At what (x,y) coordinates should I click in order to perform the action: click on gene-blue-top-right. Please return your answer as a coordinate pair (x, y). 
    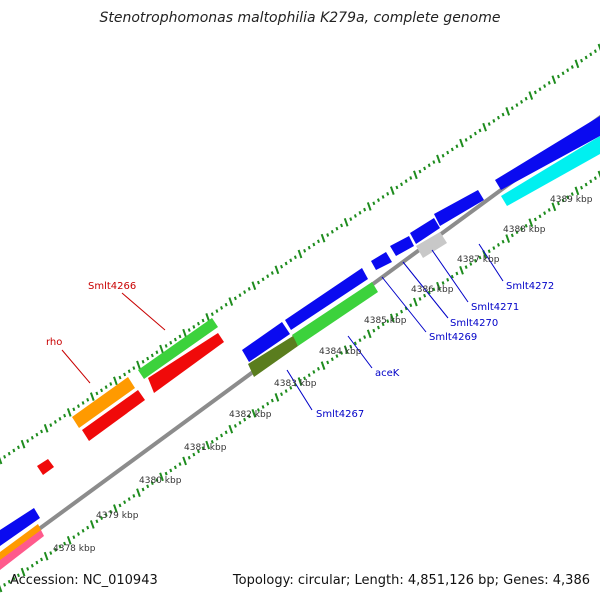
    Looking at the image, I should click on (547, 153).